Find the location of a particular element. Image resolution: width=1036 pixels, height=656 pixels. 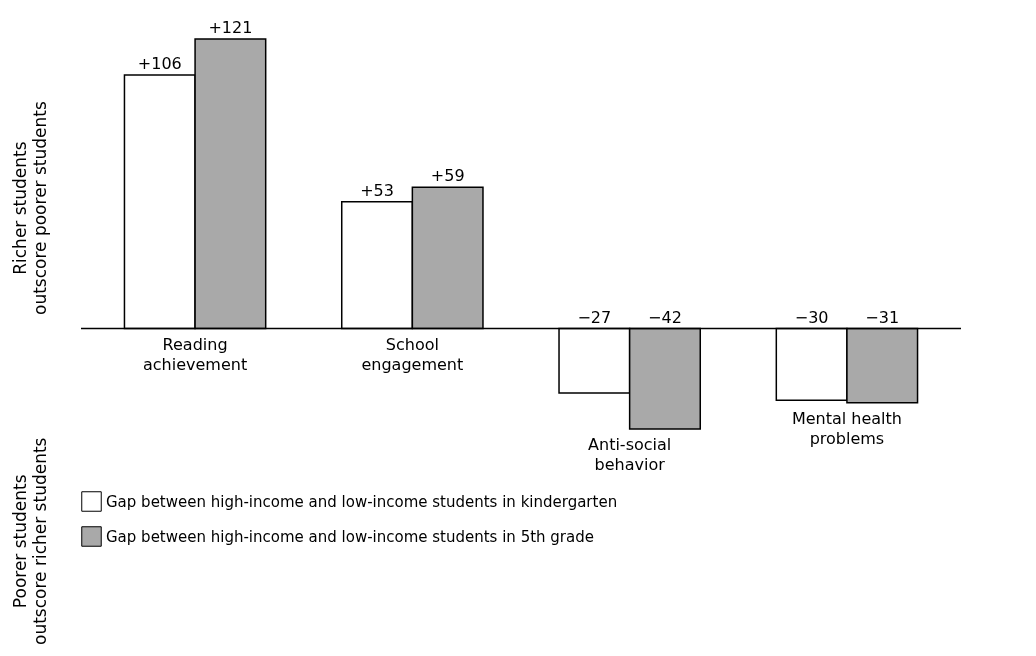

legend-label: Gap between high-income and low-income students in kindergarten is located at coordinates (362, 501).